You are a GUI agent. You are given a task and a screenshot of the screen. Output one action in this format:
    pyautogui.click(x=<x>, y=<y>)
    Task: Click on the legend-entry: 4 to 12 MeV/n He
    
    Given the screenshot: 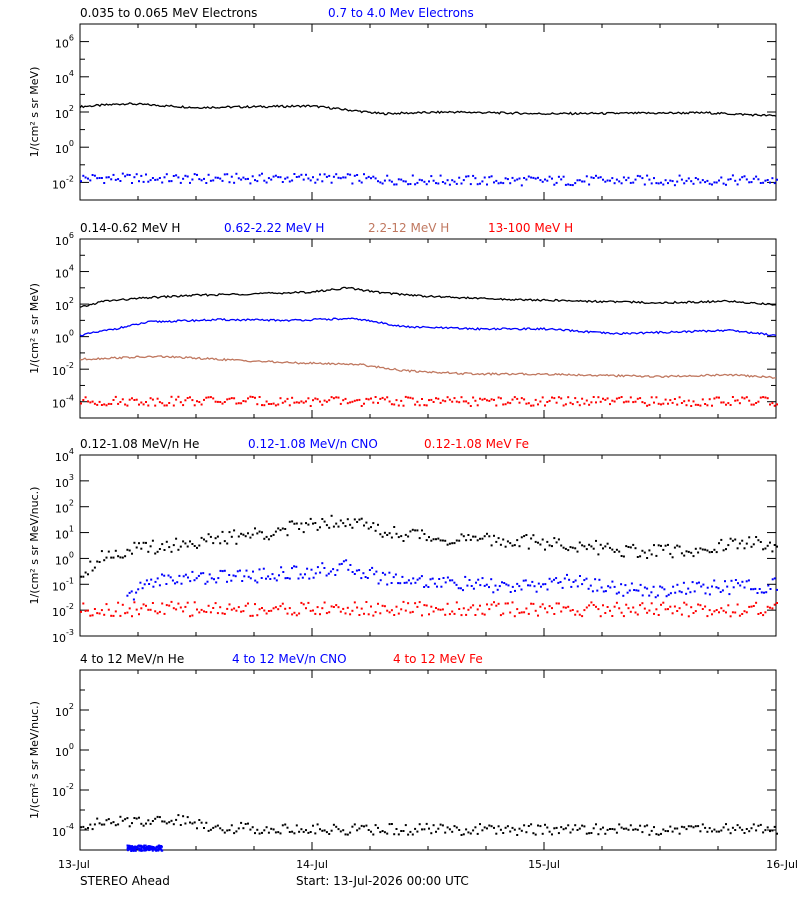 What is the action you would take?
    pyautogui.click(x=132, y=659)
    